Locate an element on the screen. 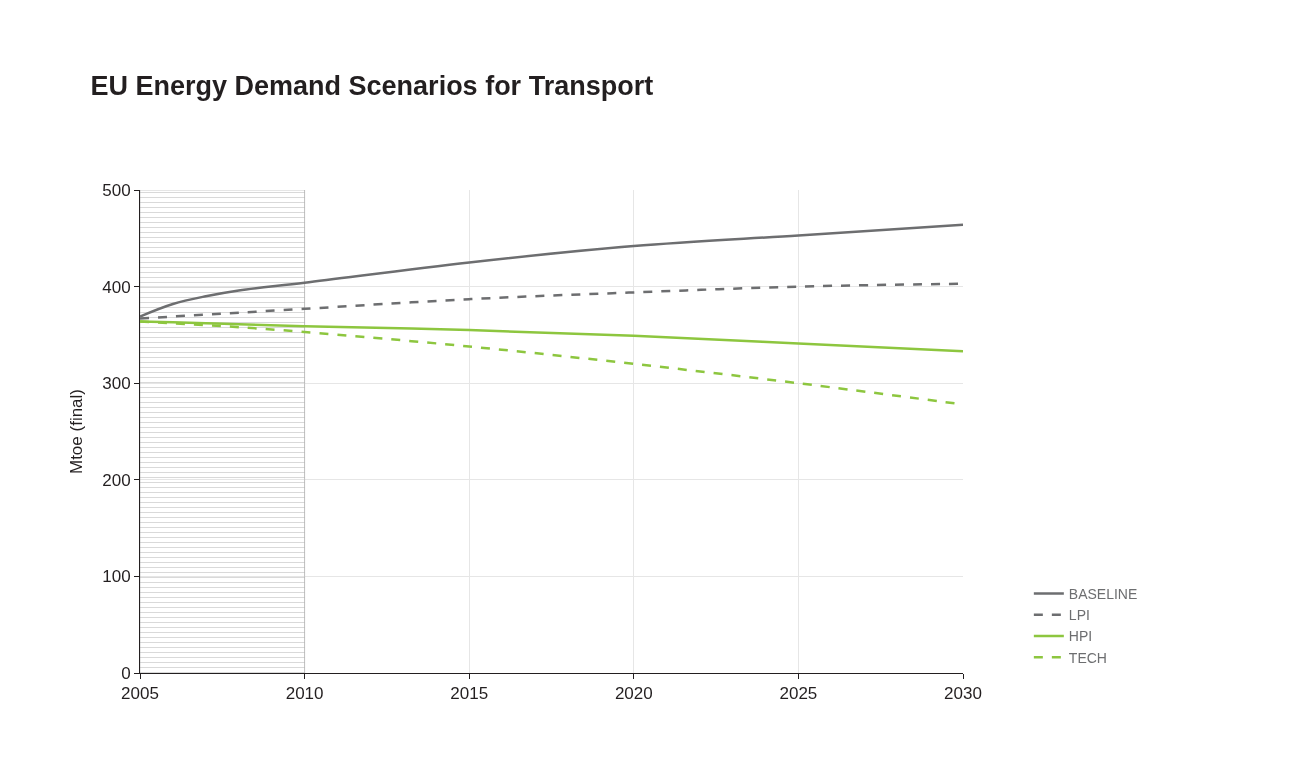 This screenshot has width=1293, height=758. legend-label: BASELINE is located at coordinates (1103, 594).